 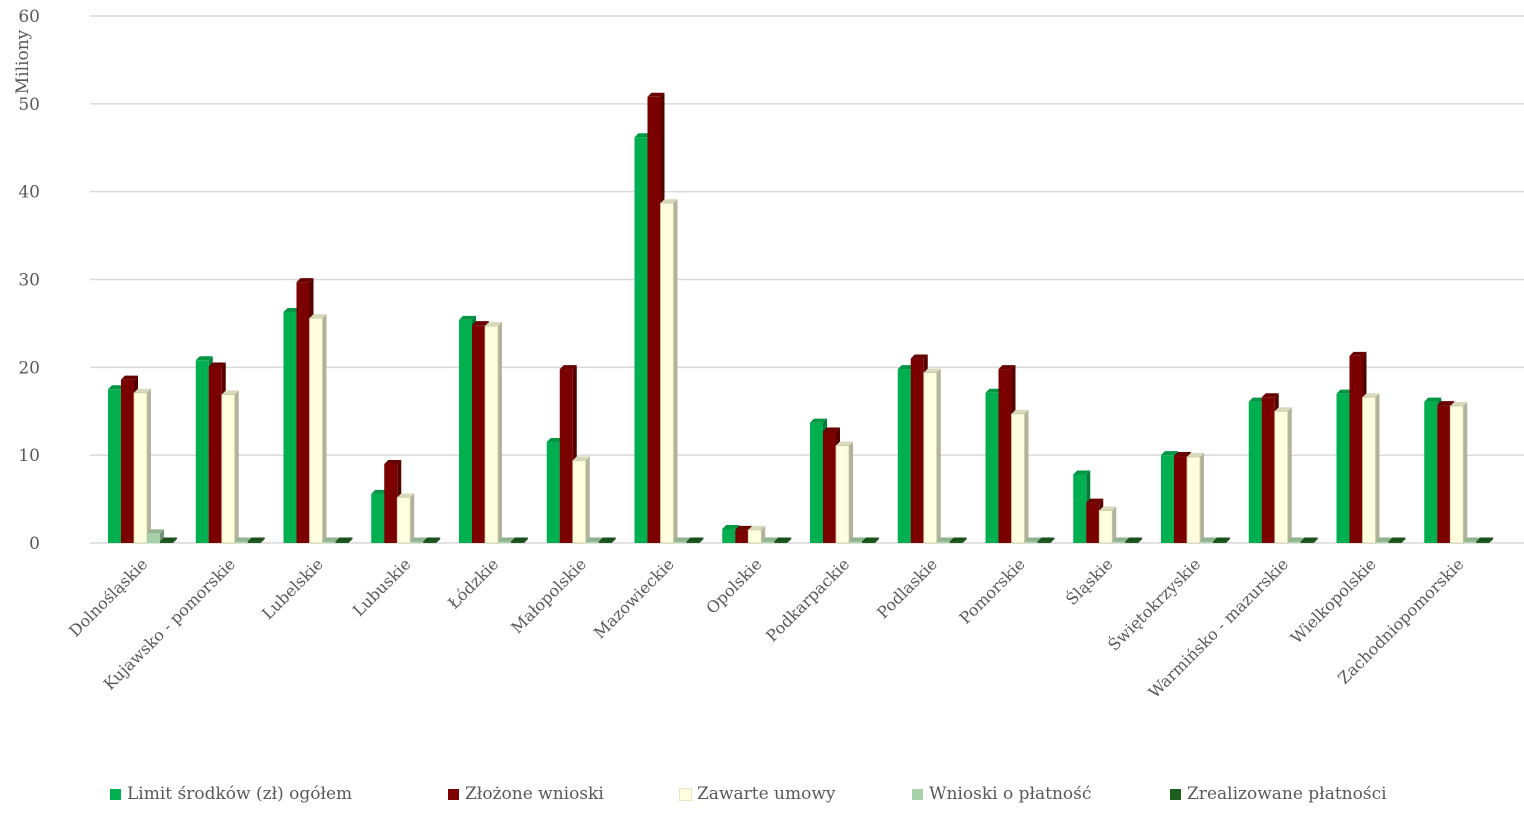 I want to click on category-label: Opolskie, so click(x=733, y=585).